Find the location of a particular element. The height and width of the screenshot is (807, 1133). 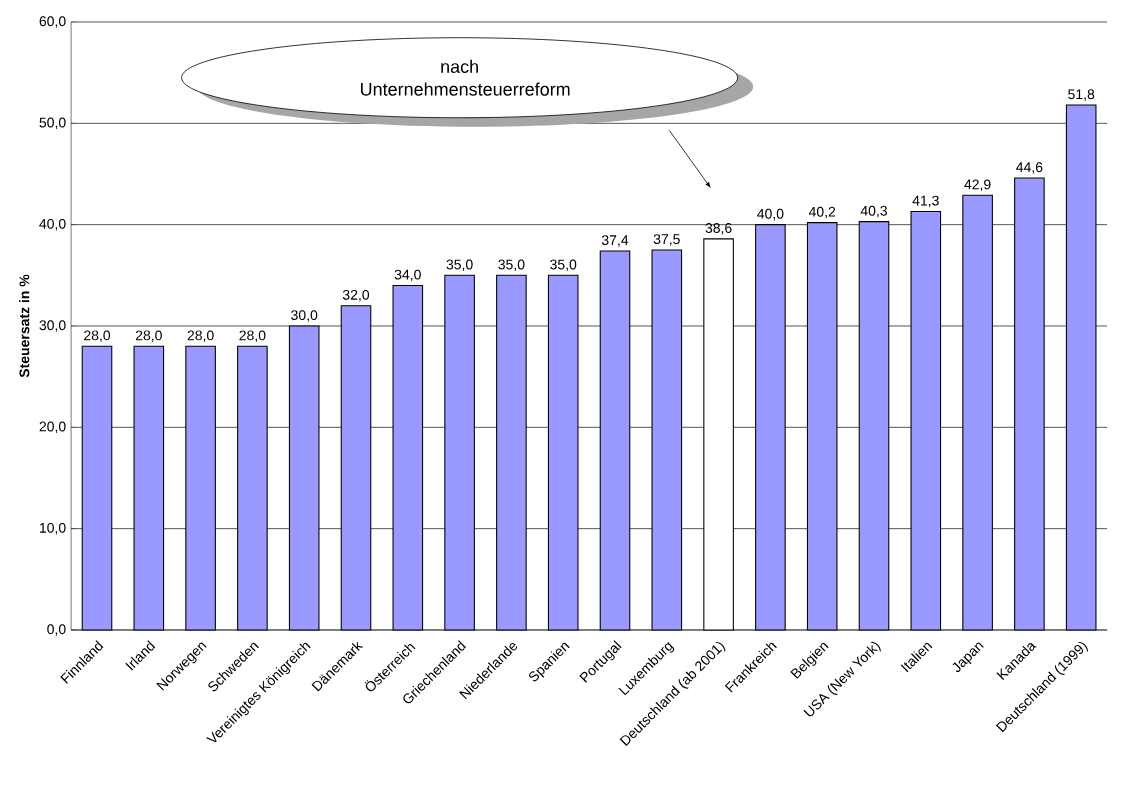

y-axis-title: Steuersatz in % is located at coordinates (24, 326).